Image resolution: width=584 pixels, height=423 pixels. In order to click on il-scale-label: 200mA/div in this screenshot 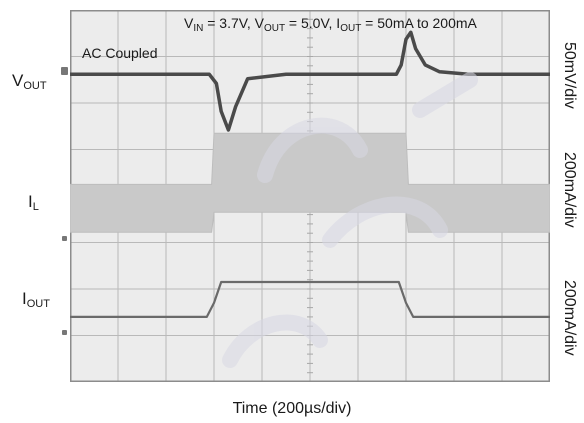, I will do `click(569, 190)`.